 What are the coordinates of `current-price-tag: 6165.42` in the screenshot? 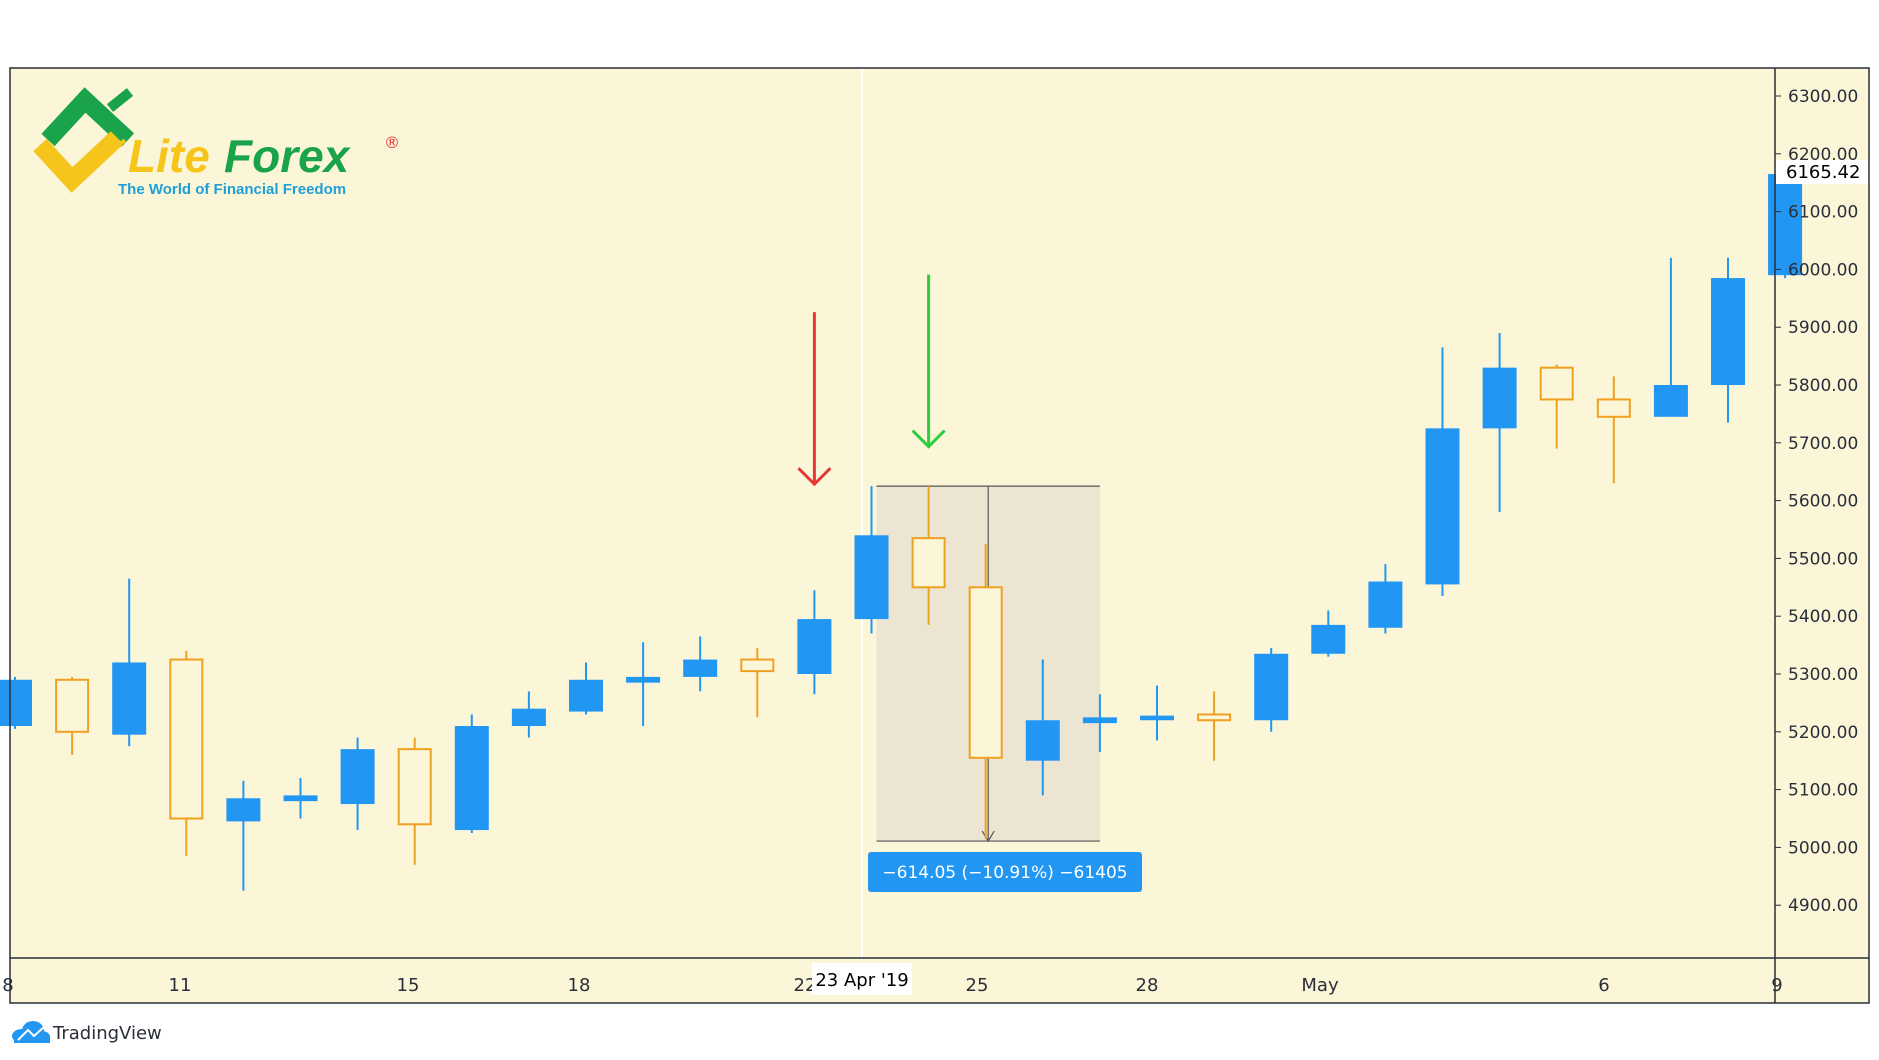 It's located at (1822, 172).